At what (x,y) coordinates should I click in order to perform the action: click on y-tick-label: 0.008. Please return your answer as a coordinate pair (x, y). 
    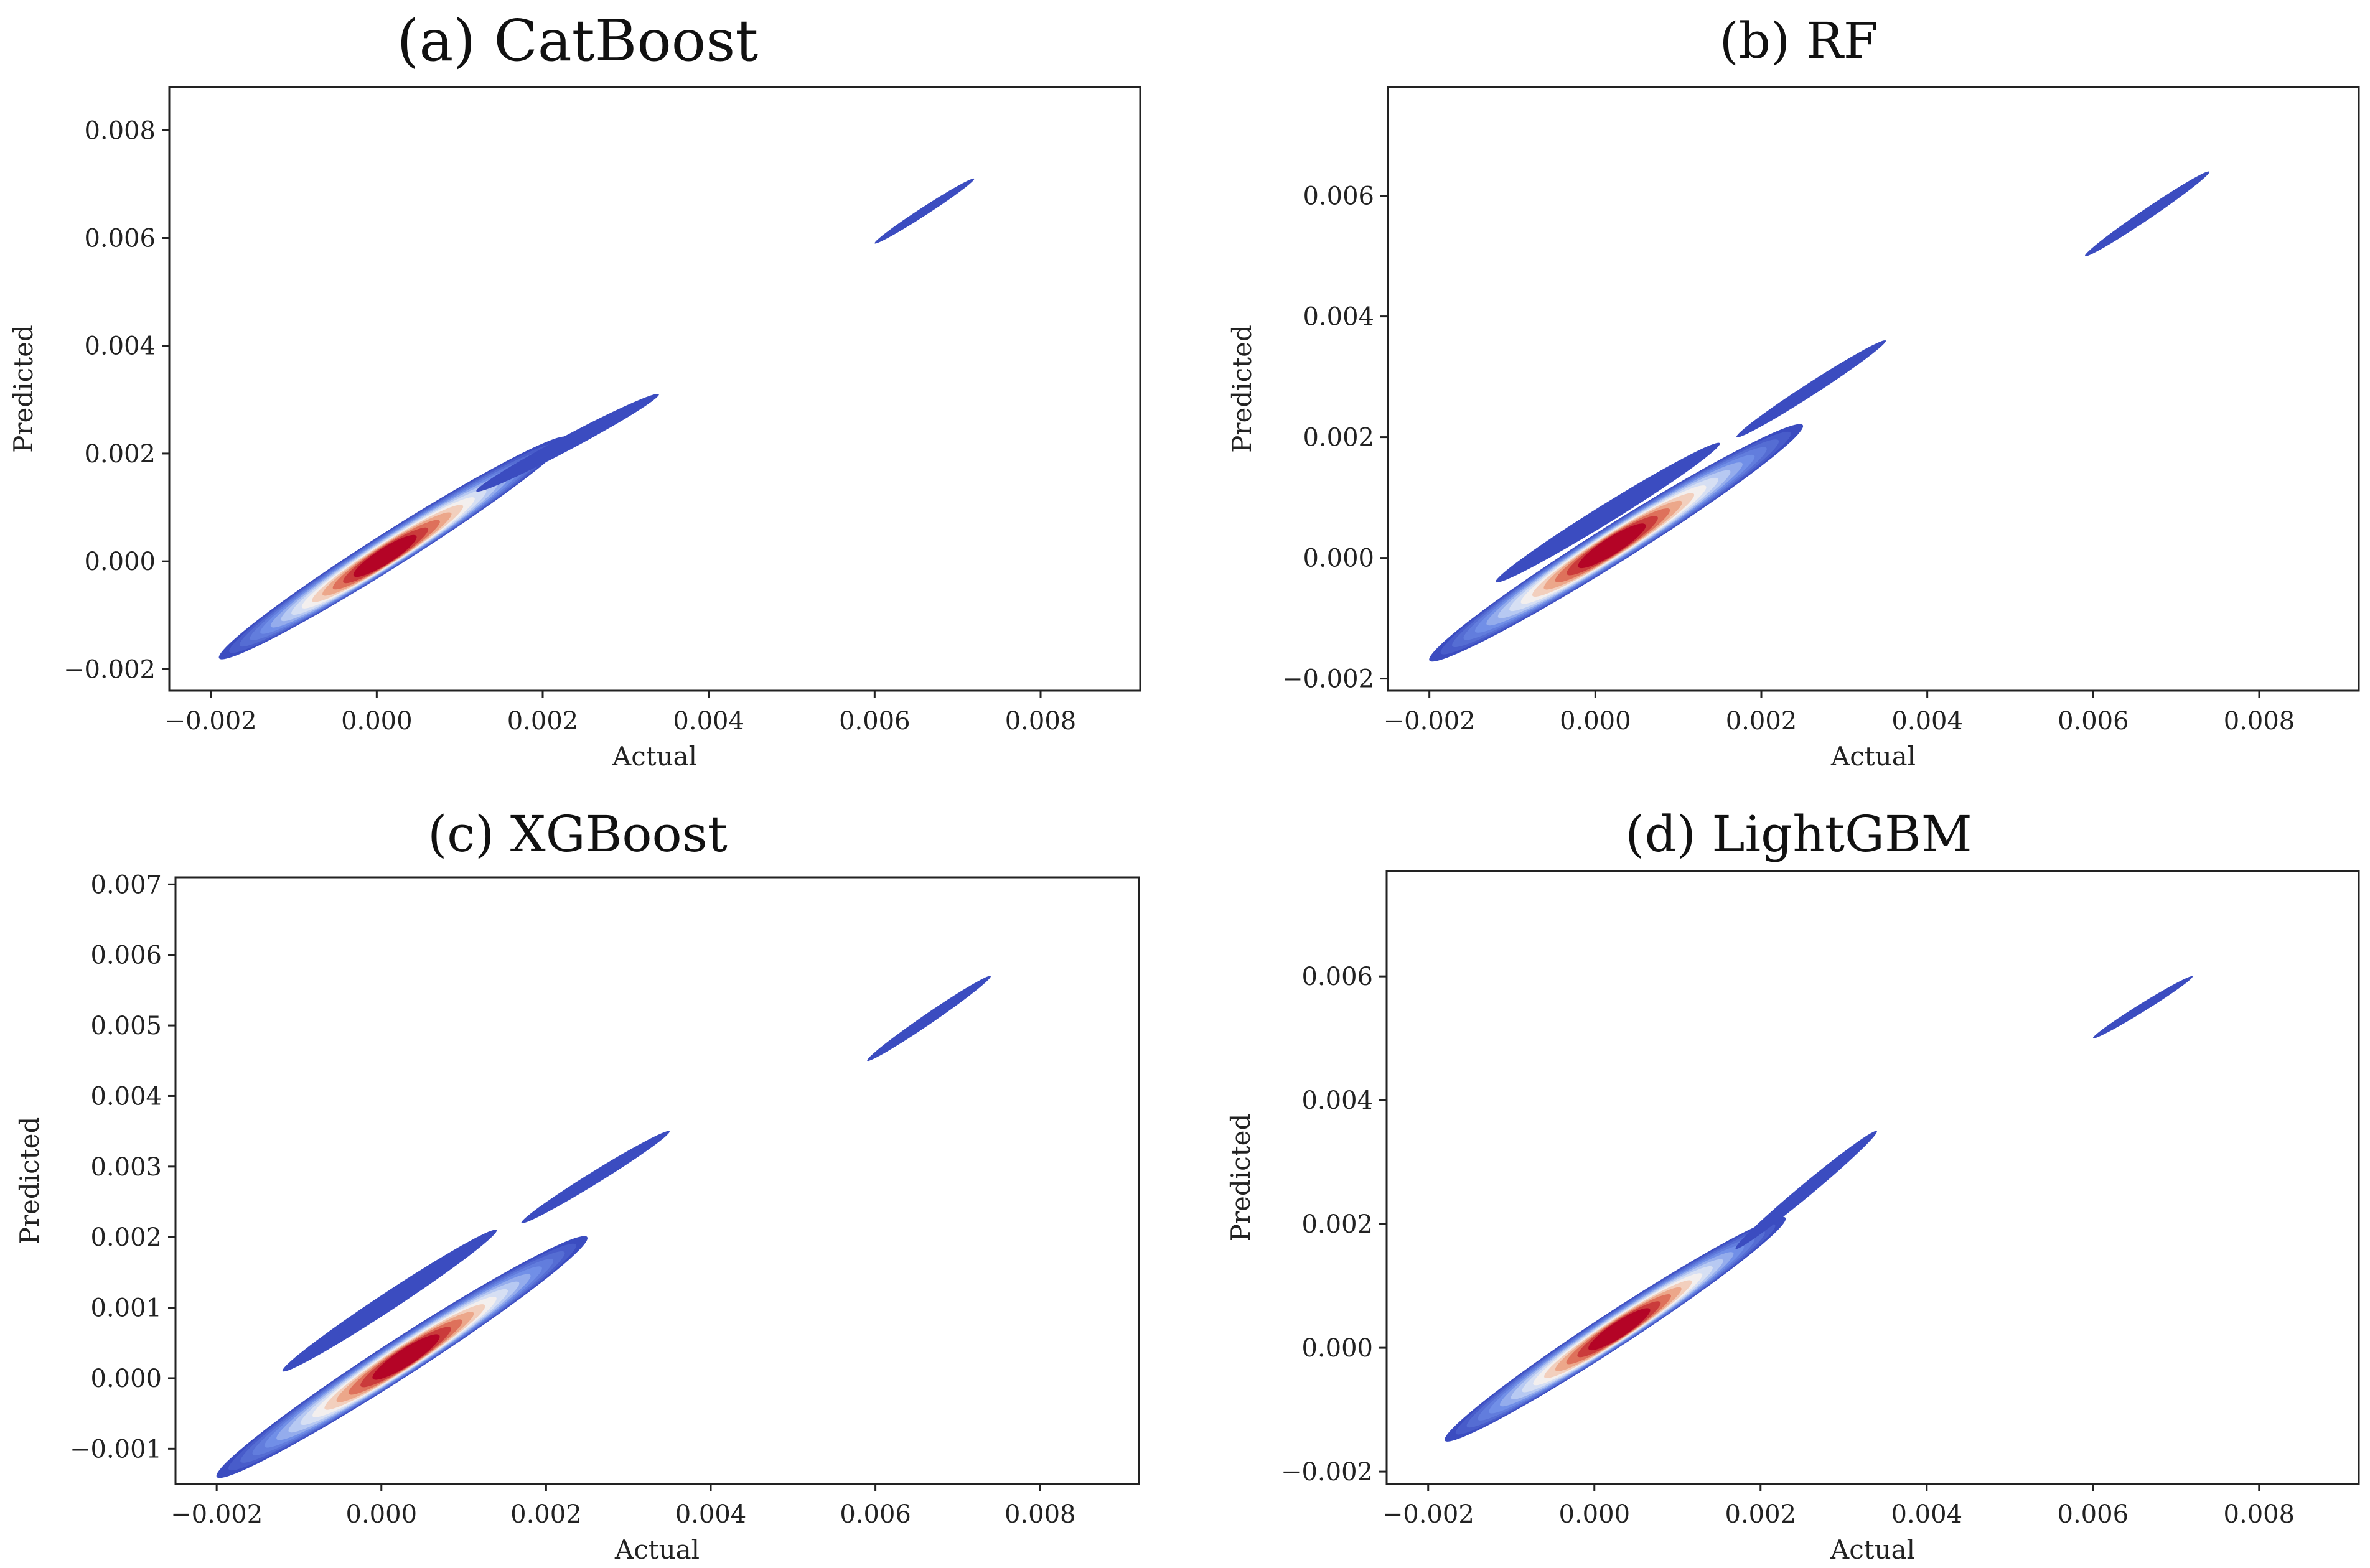
    Looking at the image, I should click on (120, 130).